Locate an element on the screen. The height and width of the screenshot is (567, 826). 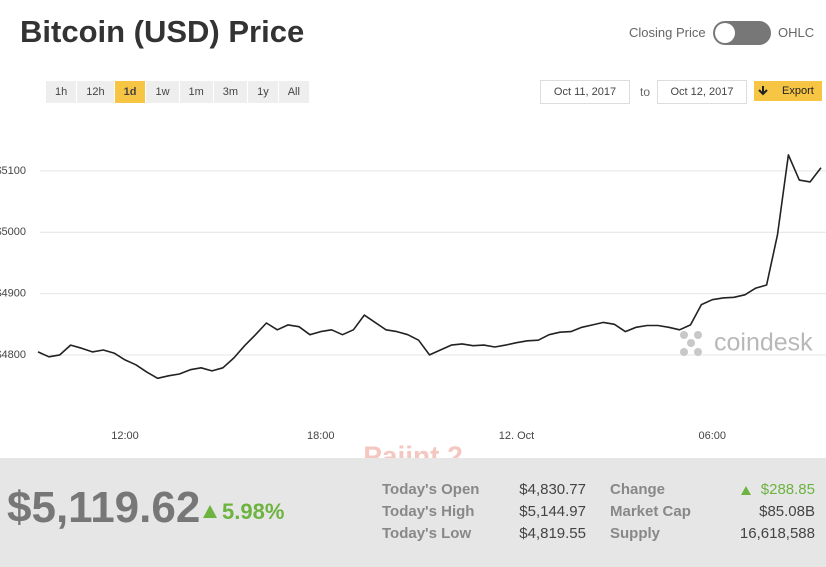
stat-label: Today's Open is located at coordinates (431, 489).